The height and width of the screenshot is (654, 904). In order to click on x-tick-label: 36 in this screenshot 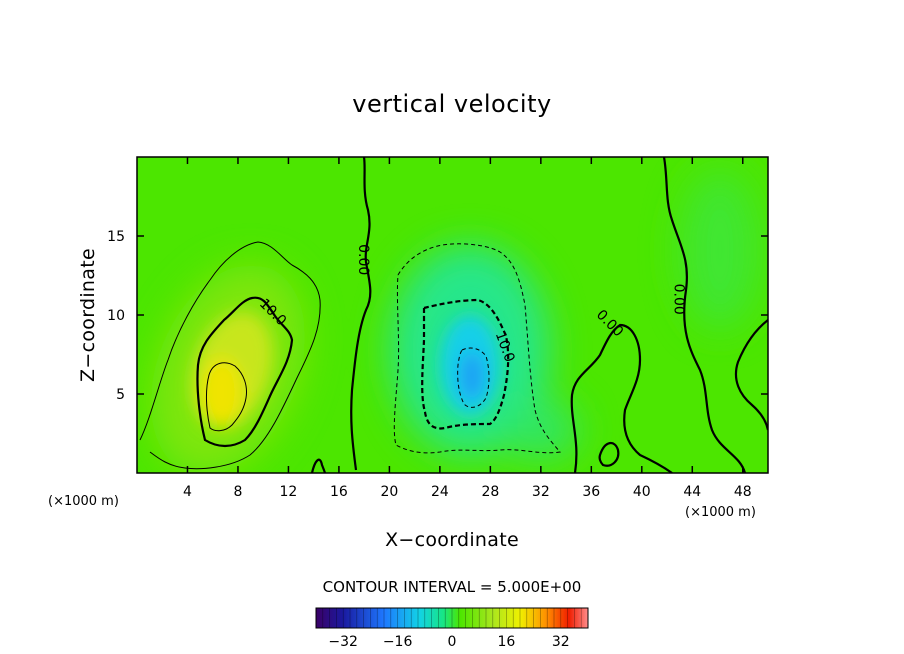, I will do `click(591, 492)`.